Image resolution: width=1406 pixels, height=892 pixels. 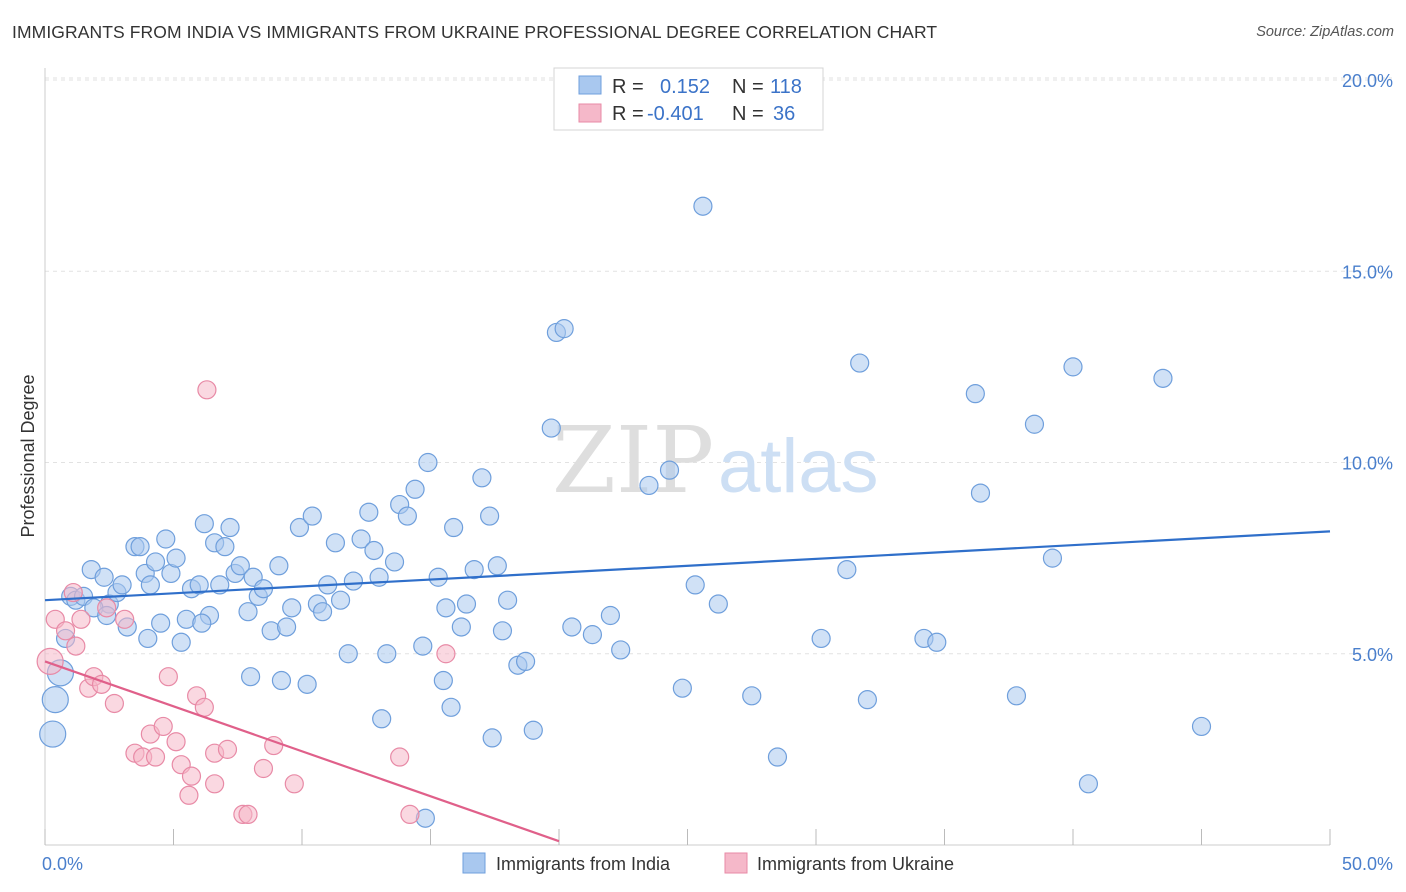 I want to click on india-n-label: N =, so click(x=748, y=87).